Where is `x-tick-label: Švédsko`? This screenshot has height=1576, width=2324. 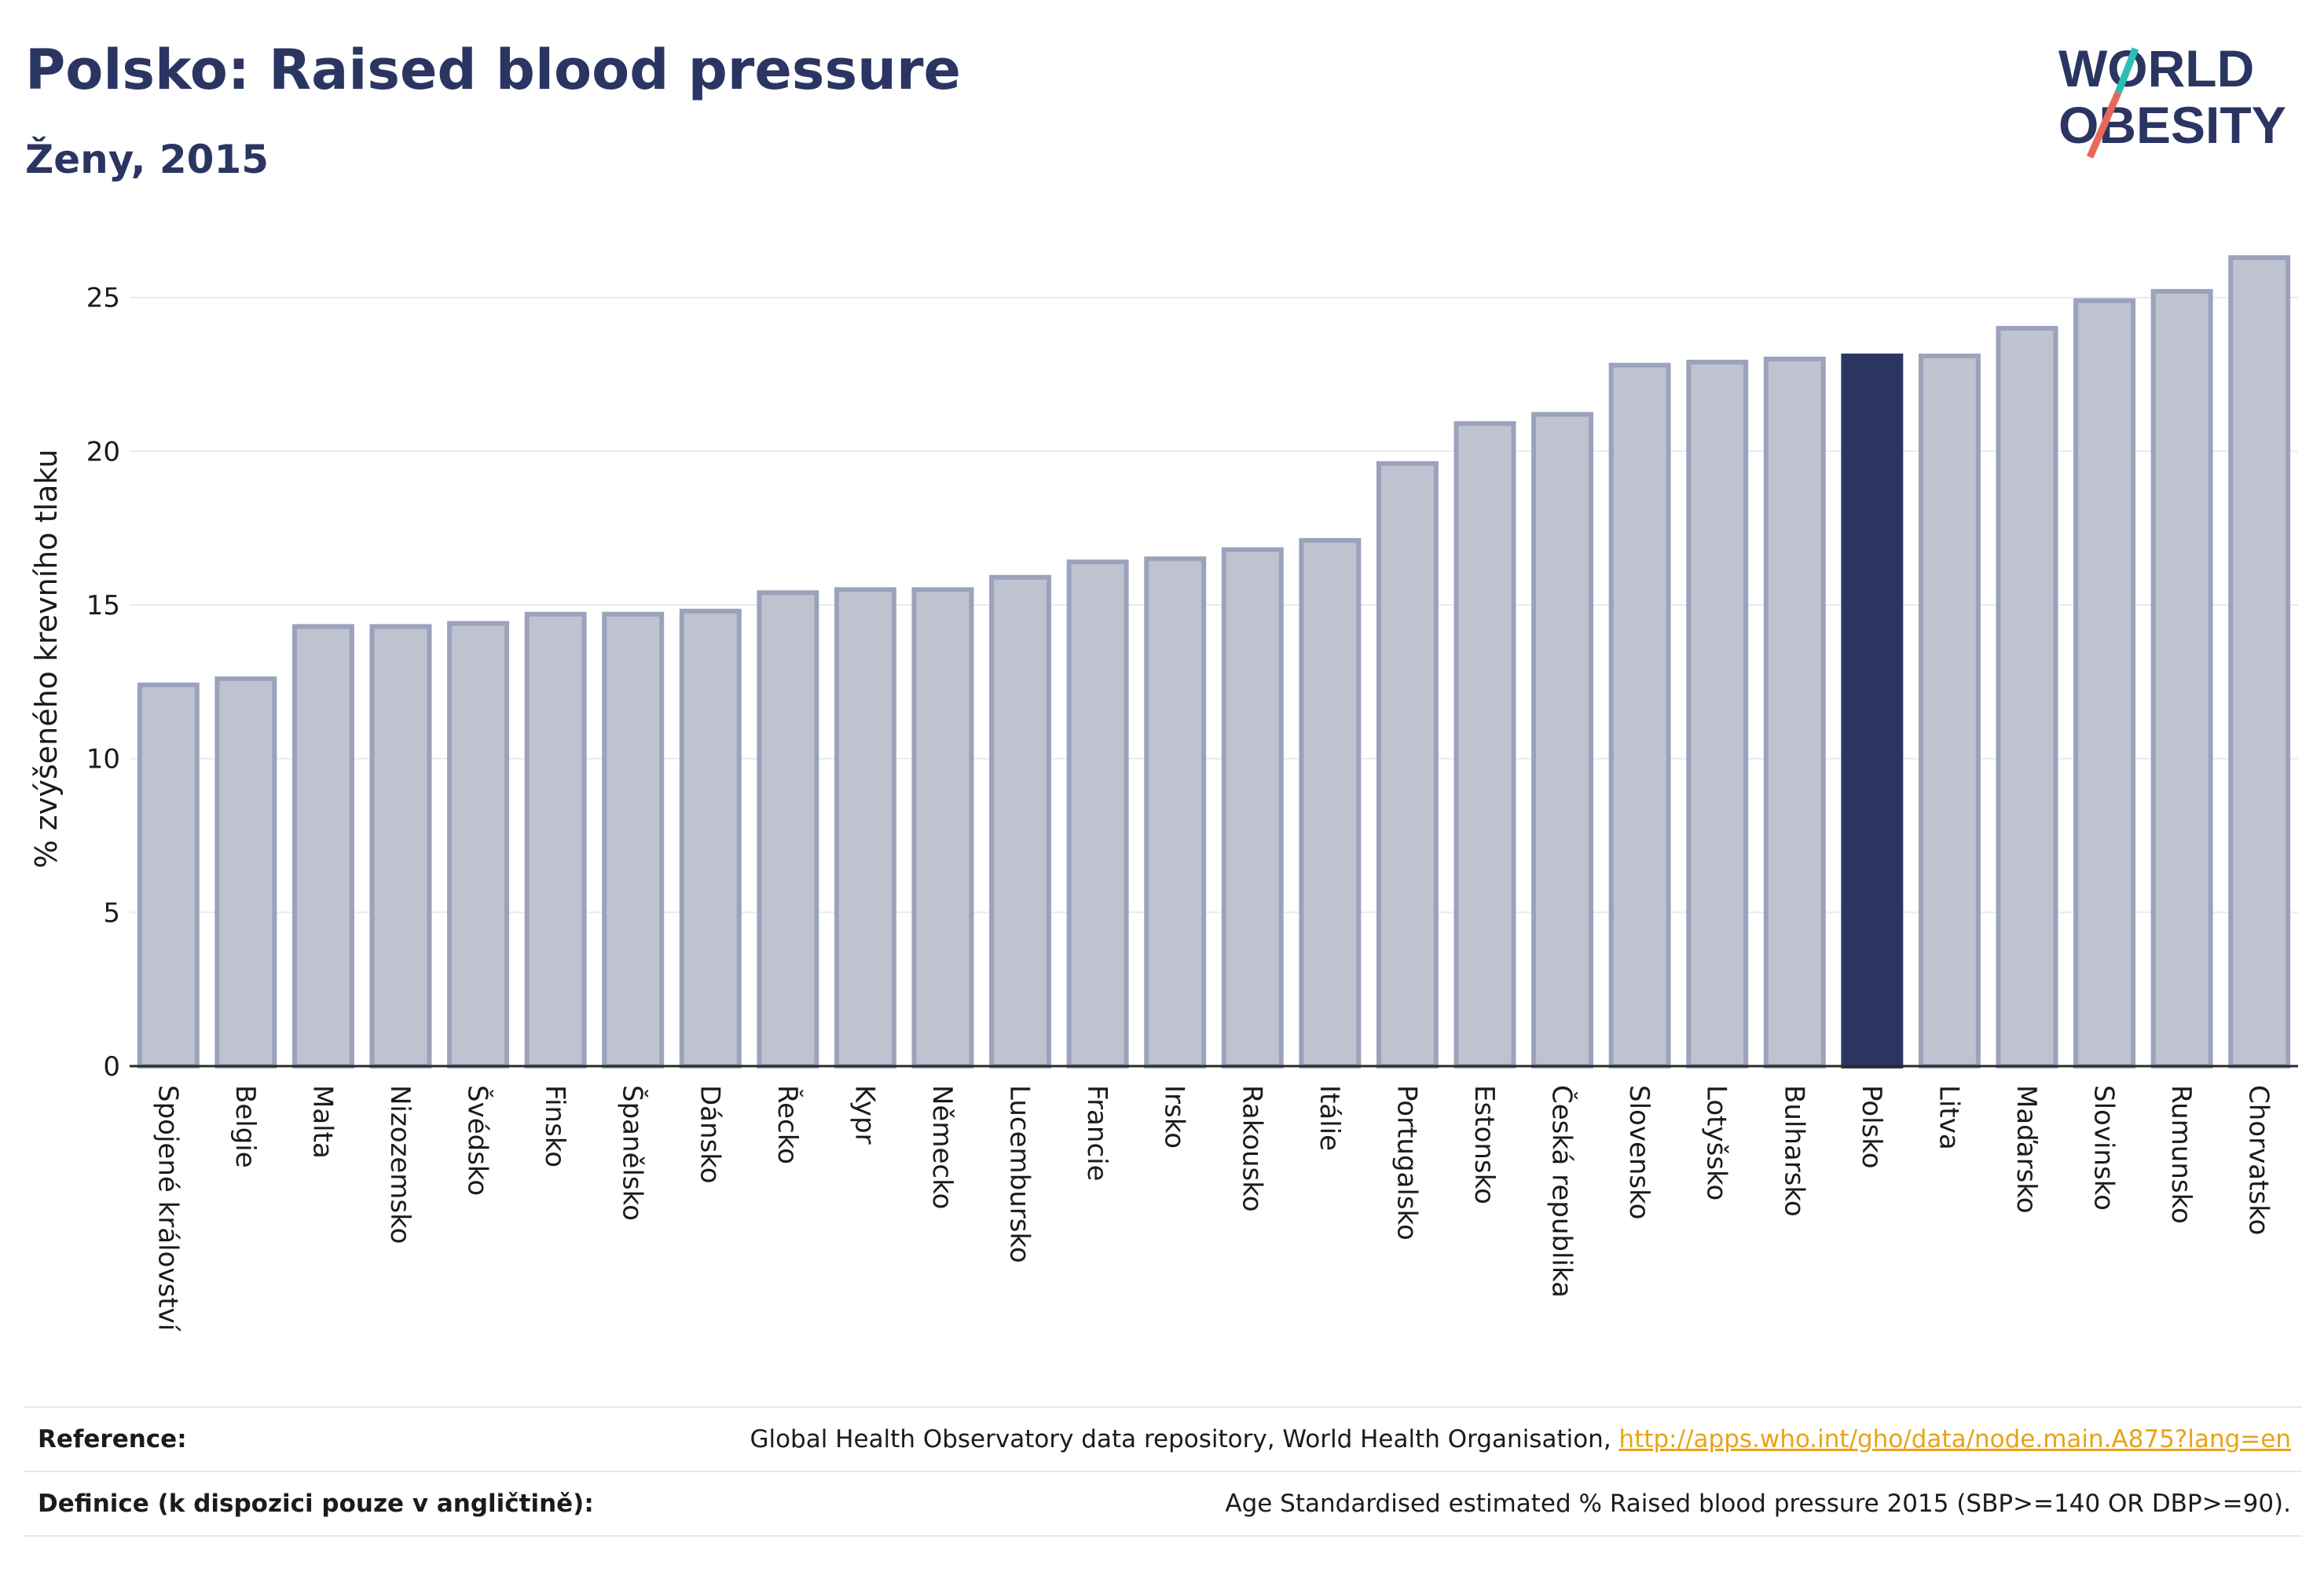
x-tick-label: Švédsko is located at coordinates (478, 1140).